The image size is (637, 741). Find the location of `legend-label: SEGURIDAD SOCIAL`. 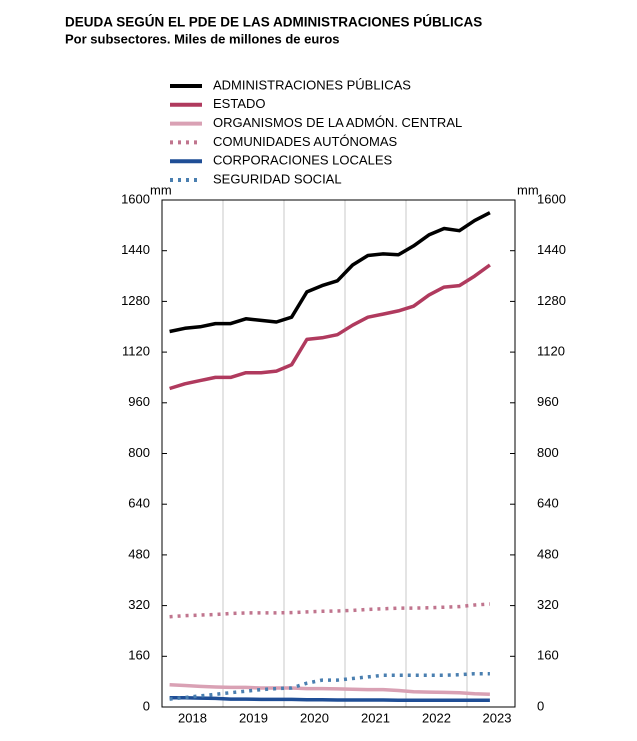

legend-label: SEGURIDAD SOCIAL is located at coordinates (277, 178).